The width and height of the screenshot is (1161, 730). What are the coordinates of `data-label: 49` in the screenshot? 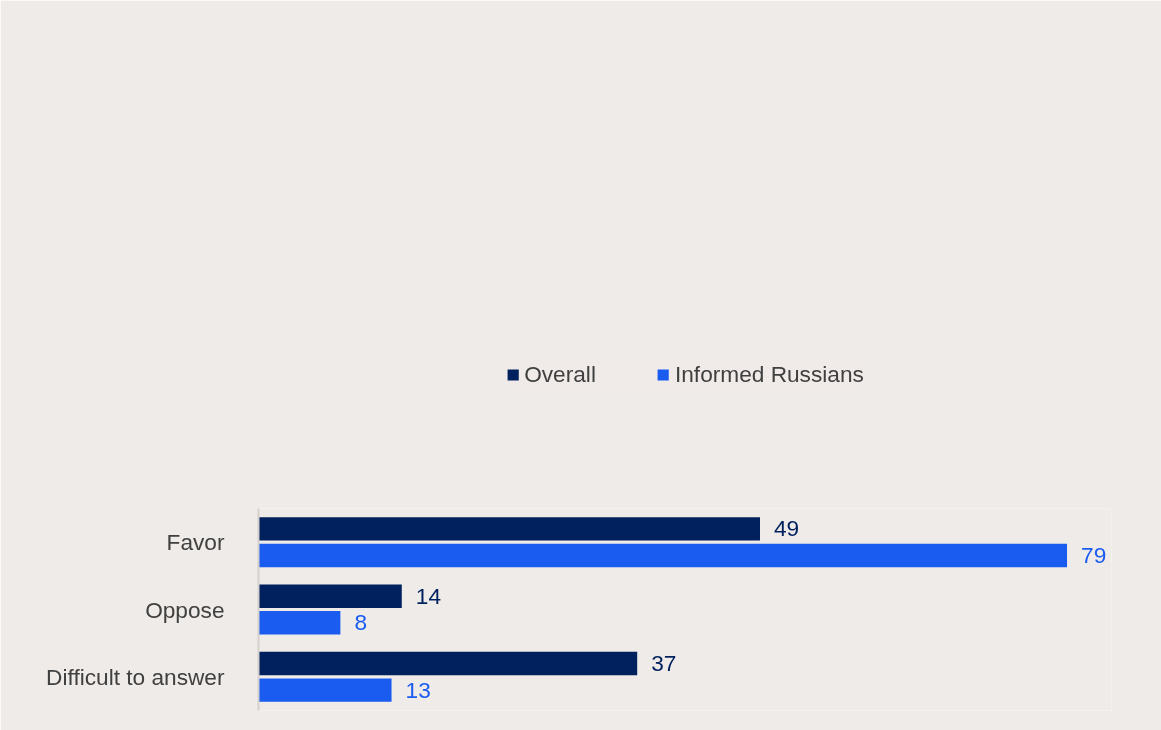 It's located at (786, 528).